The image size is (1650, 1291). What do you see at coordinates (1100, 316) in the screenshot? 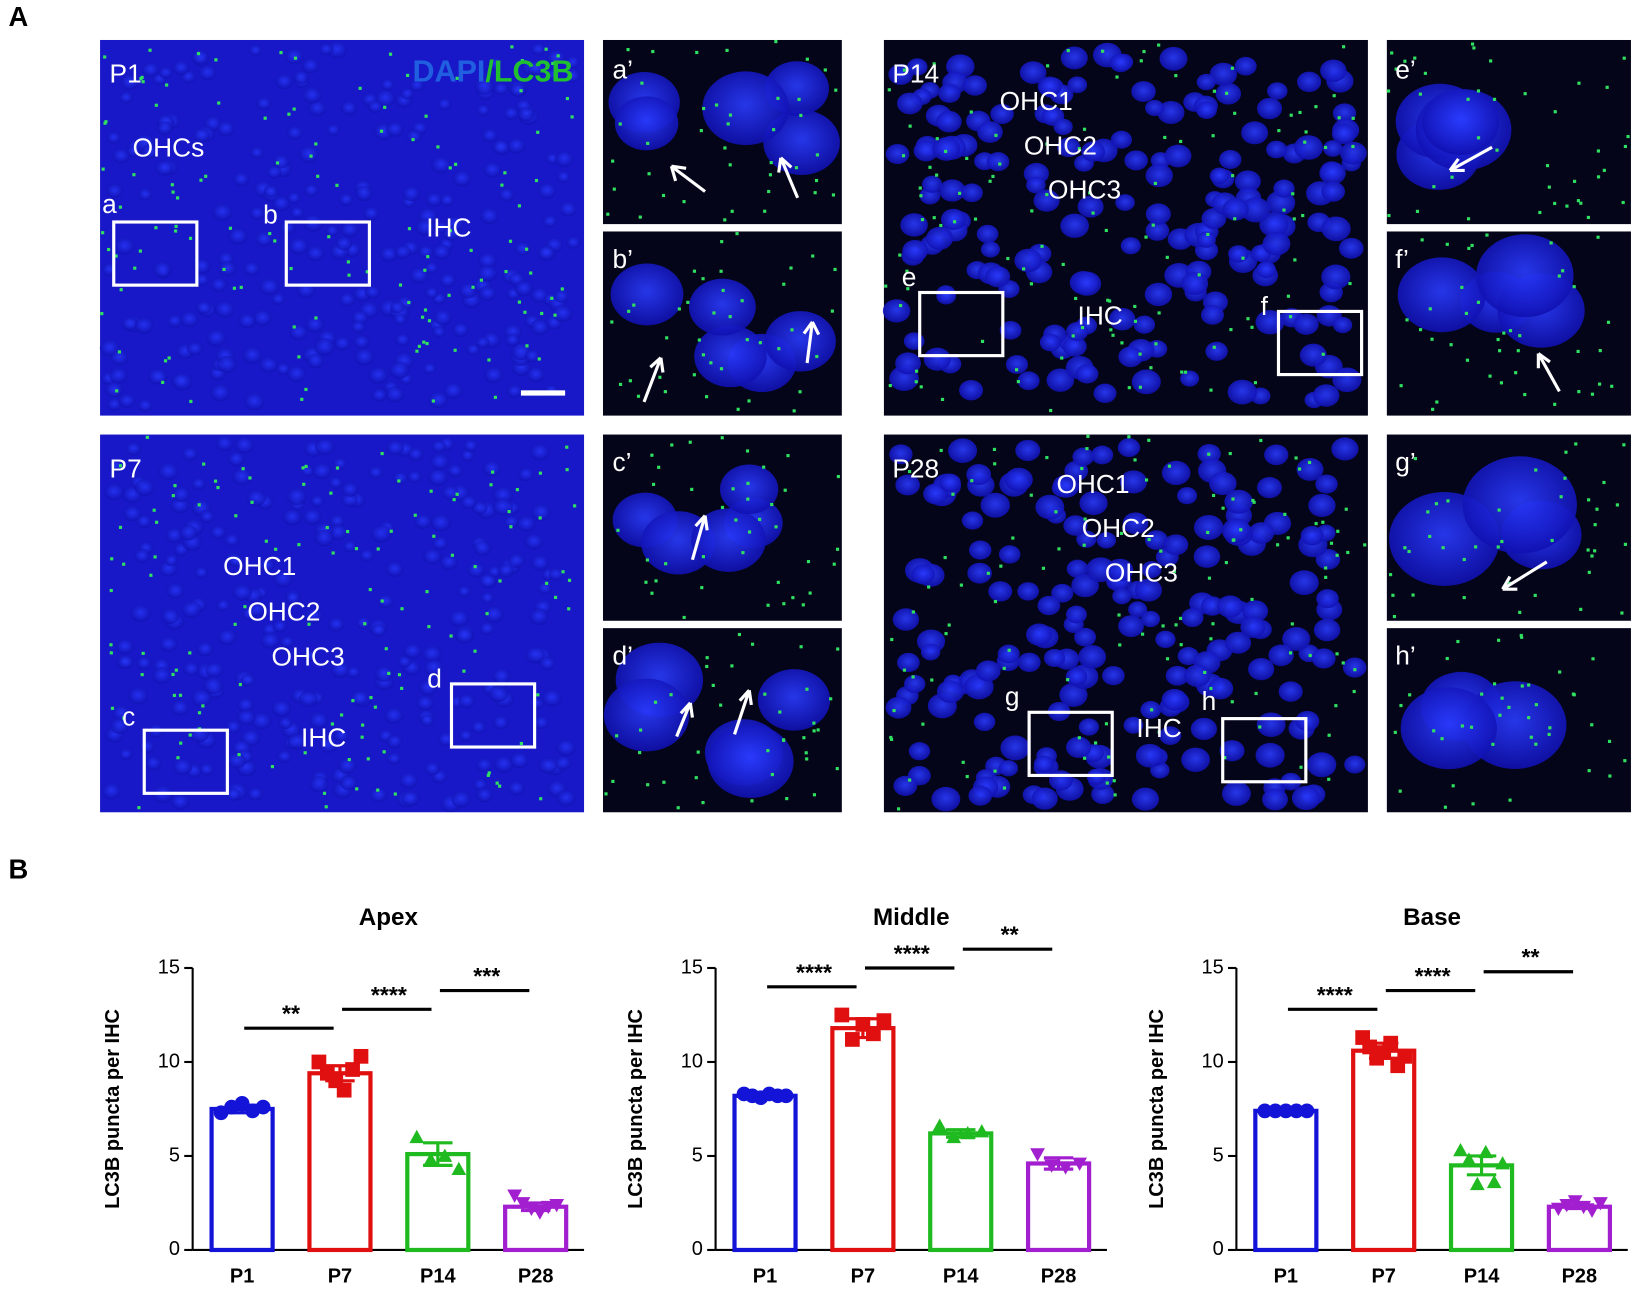
I see `cell-label: IHC` at bounding box center [1100, 316].